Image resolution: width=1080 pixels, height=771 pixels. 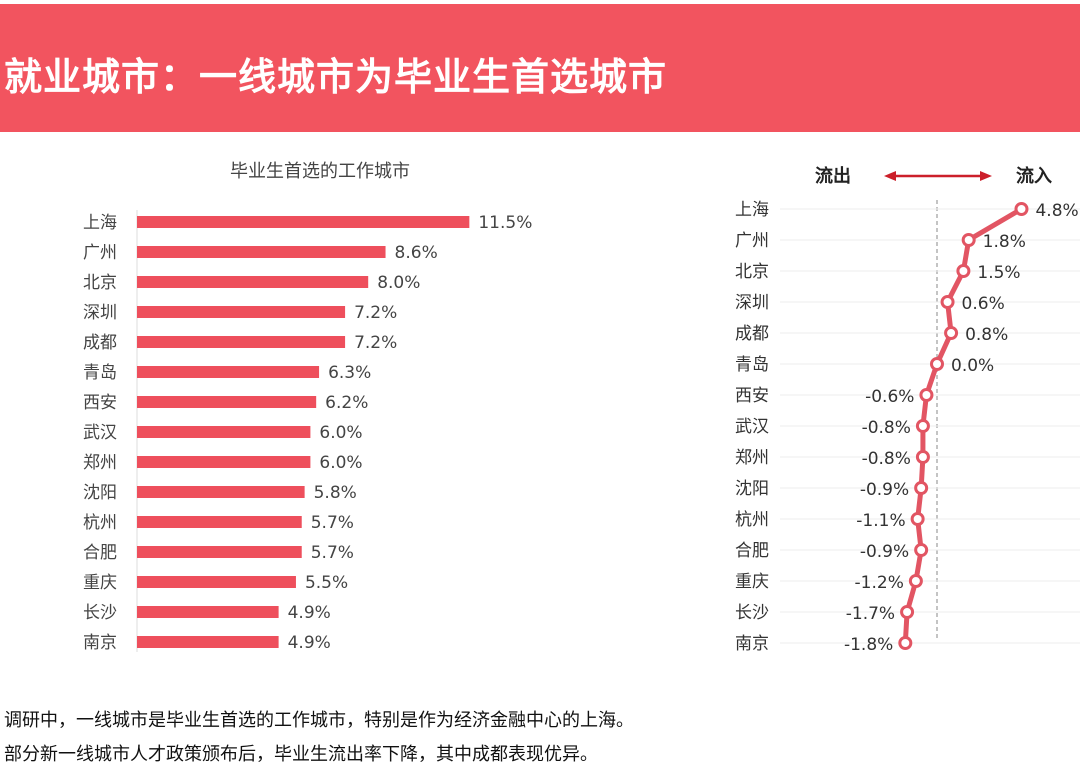 I want to click on page-title: 就业城市：一线城市为毕业生首选城市, so click(x=336, y=77).